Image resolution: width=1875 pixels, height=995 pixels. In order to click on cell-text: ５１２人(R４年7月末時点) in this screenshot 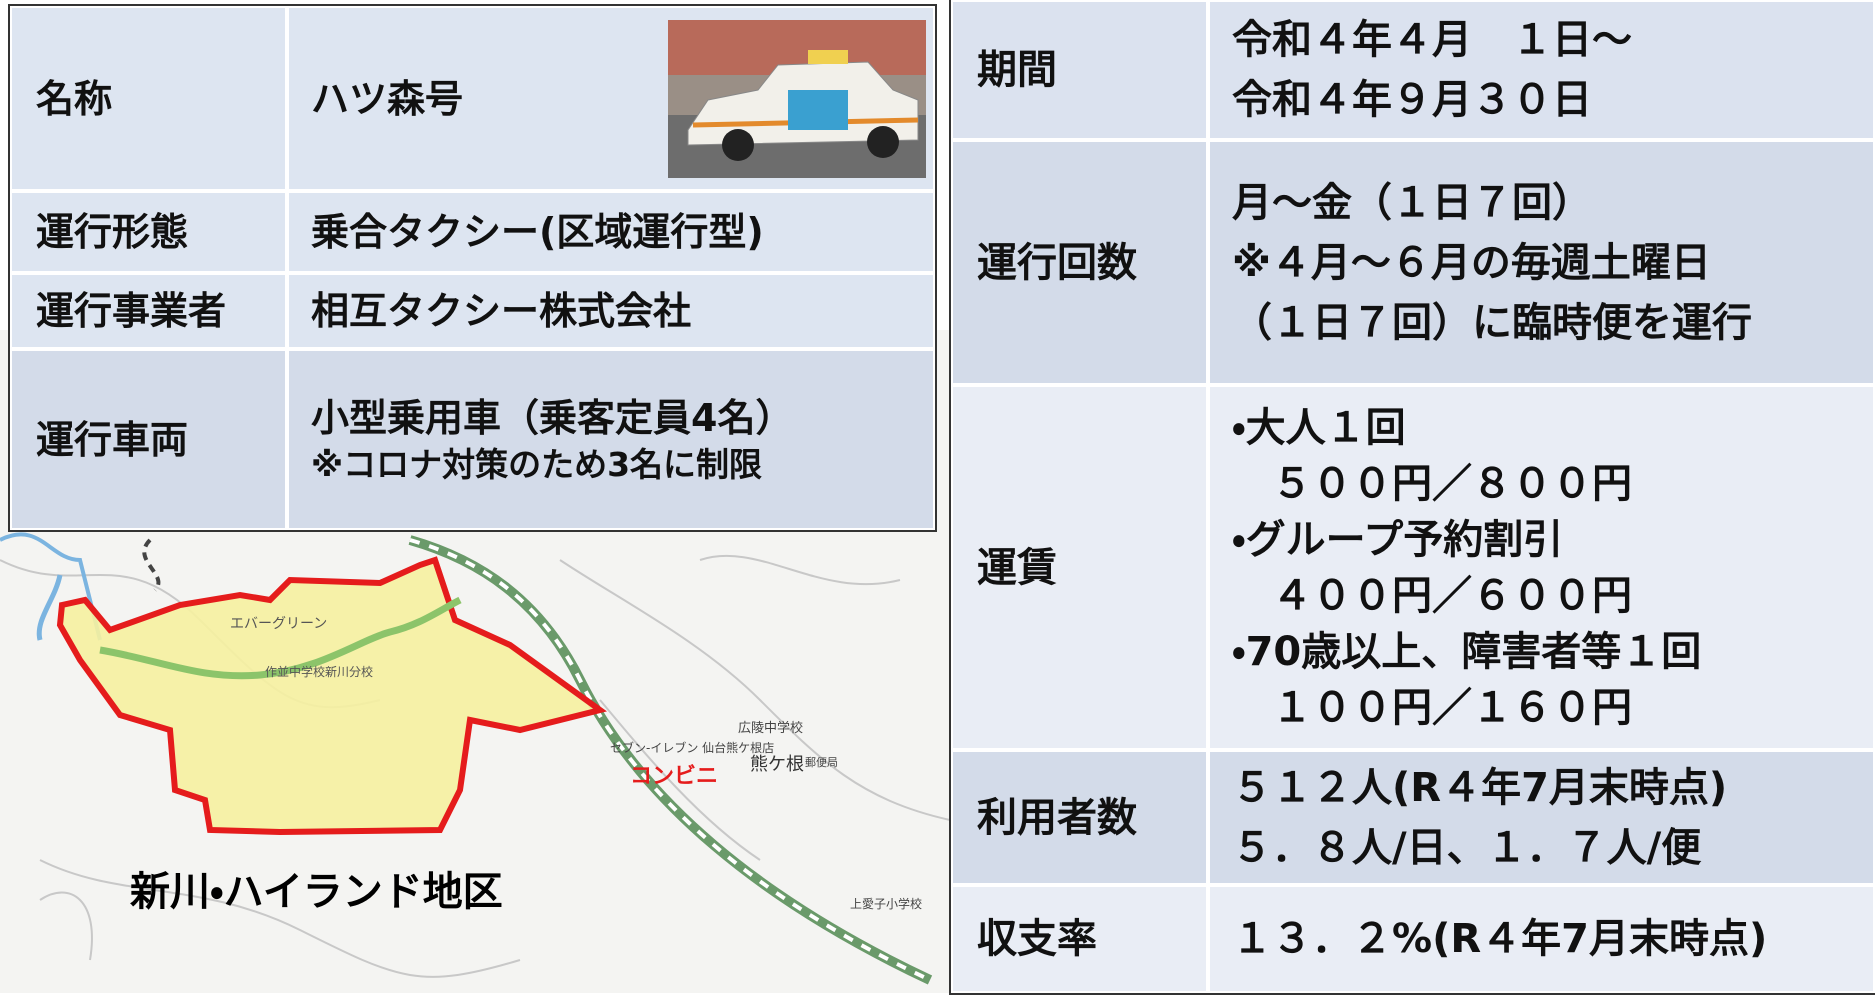, I will do `click(1480, 787)`.